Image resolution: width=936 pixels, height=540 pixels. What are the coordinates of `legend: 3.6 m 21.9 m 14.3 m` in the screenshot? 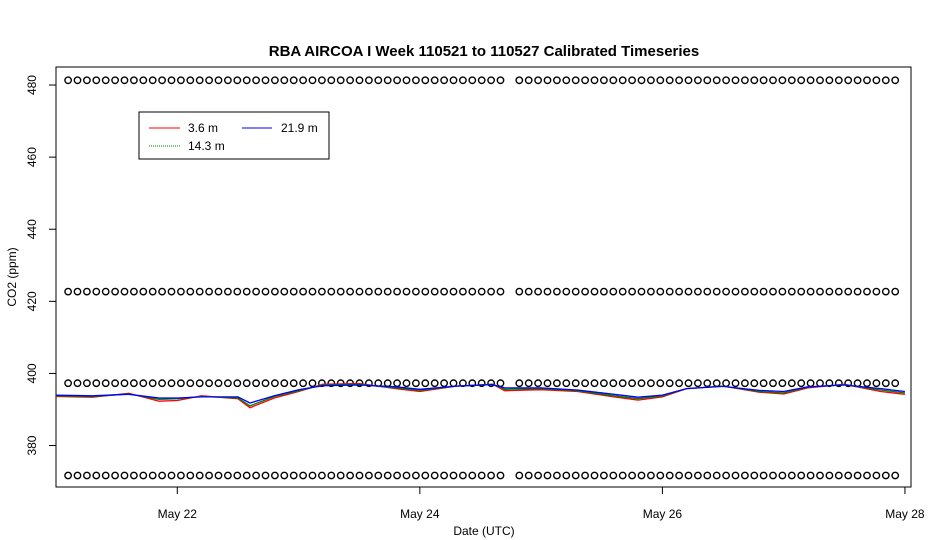 It's located at (234, 135).